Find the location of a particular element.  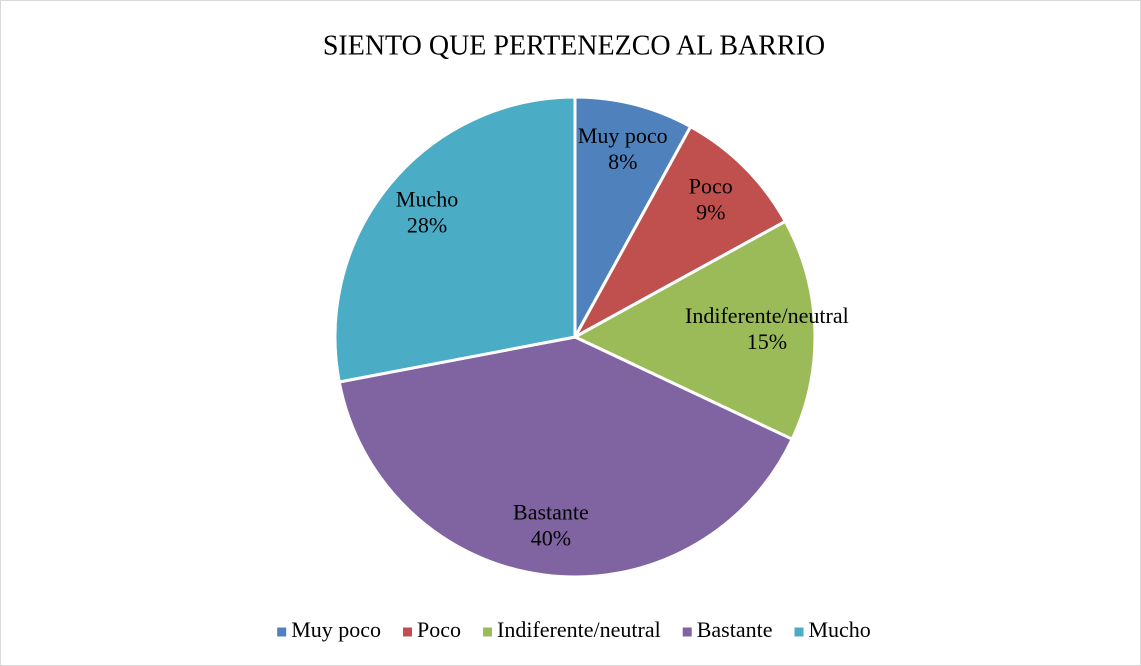

slice-label-value: 15% is located at coordinates (767, 341).